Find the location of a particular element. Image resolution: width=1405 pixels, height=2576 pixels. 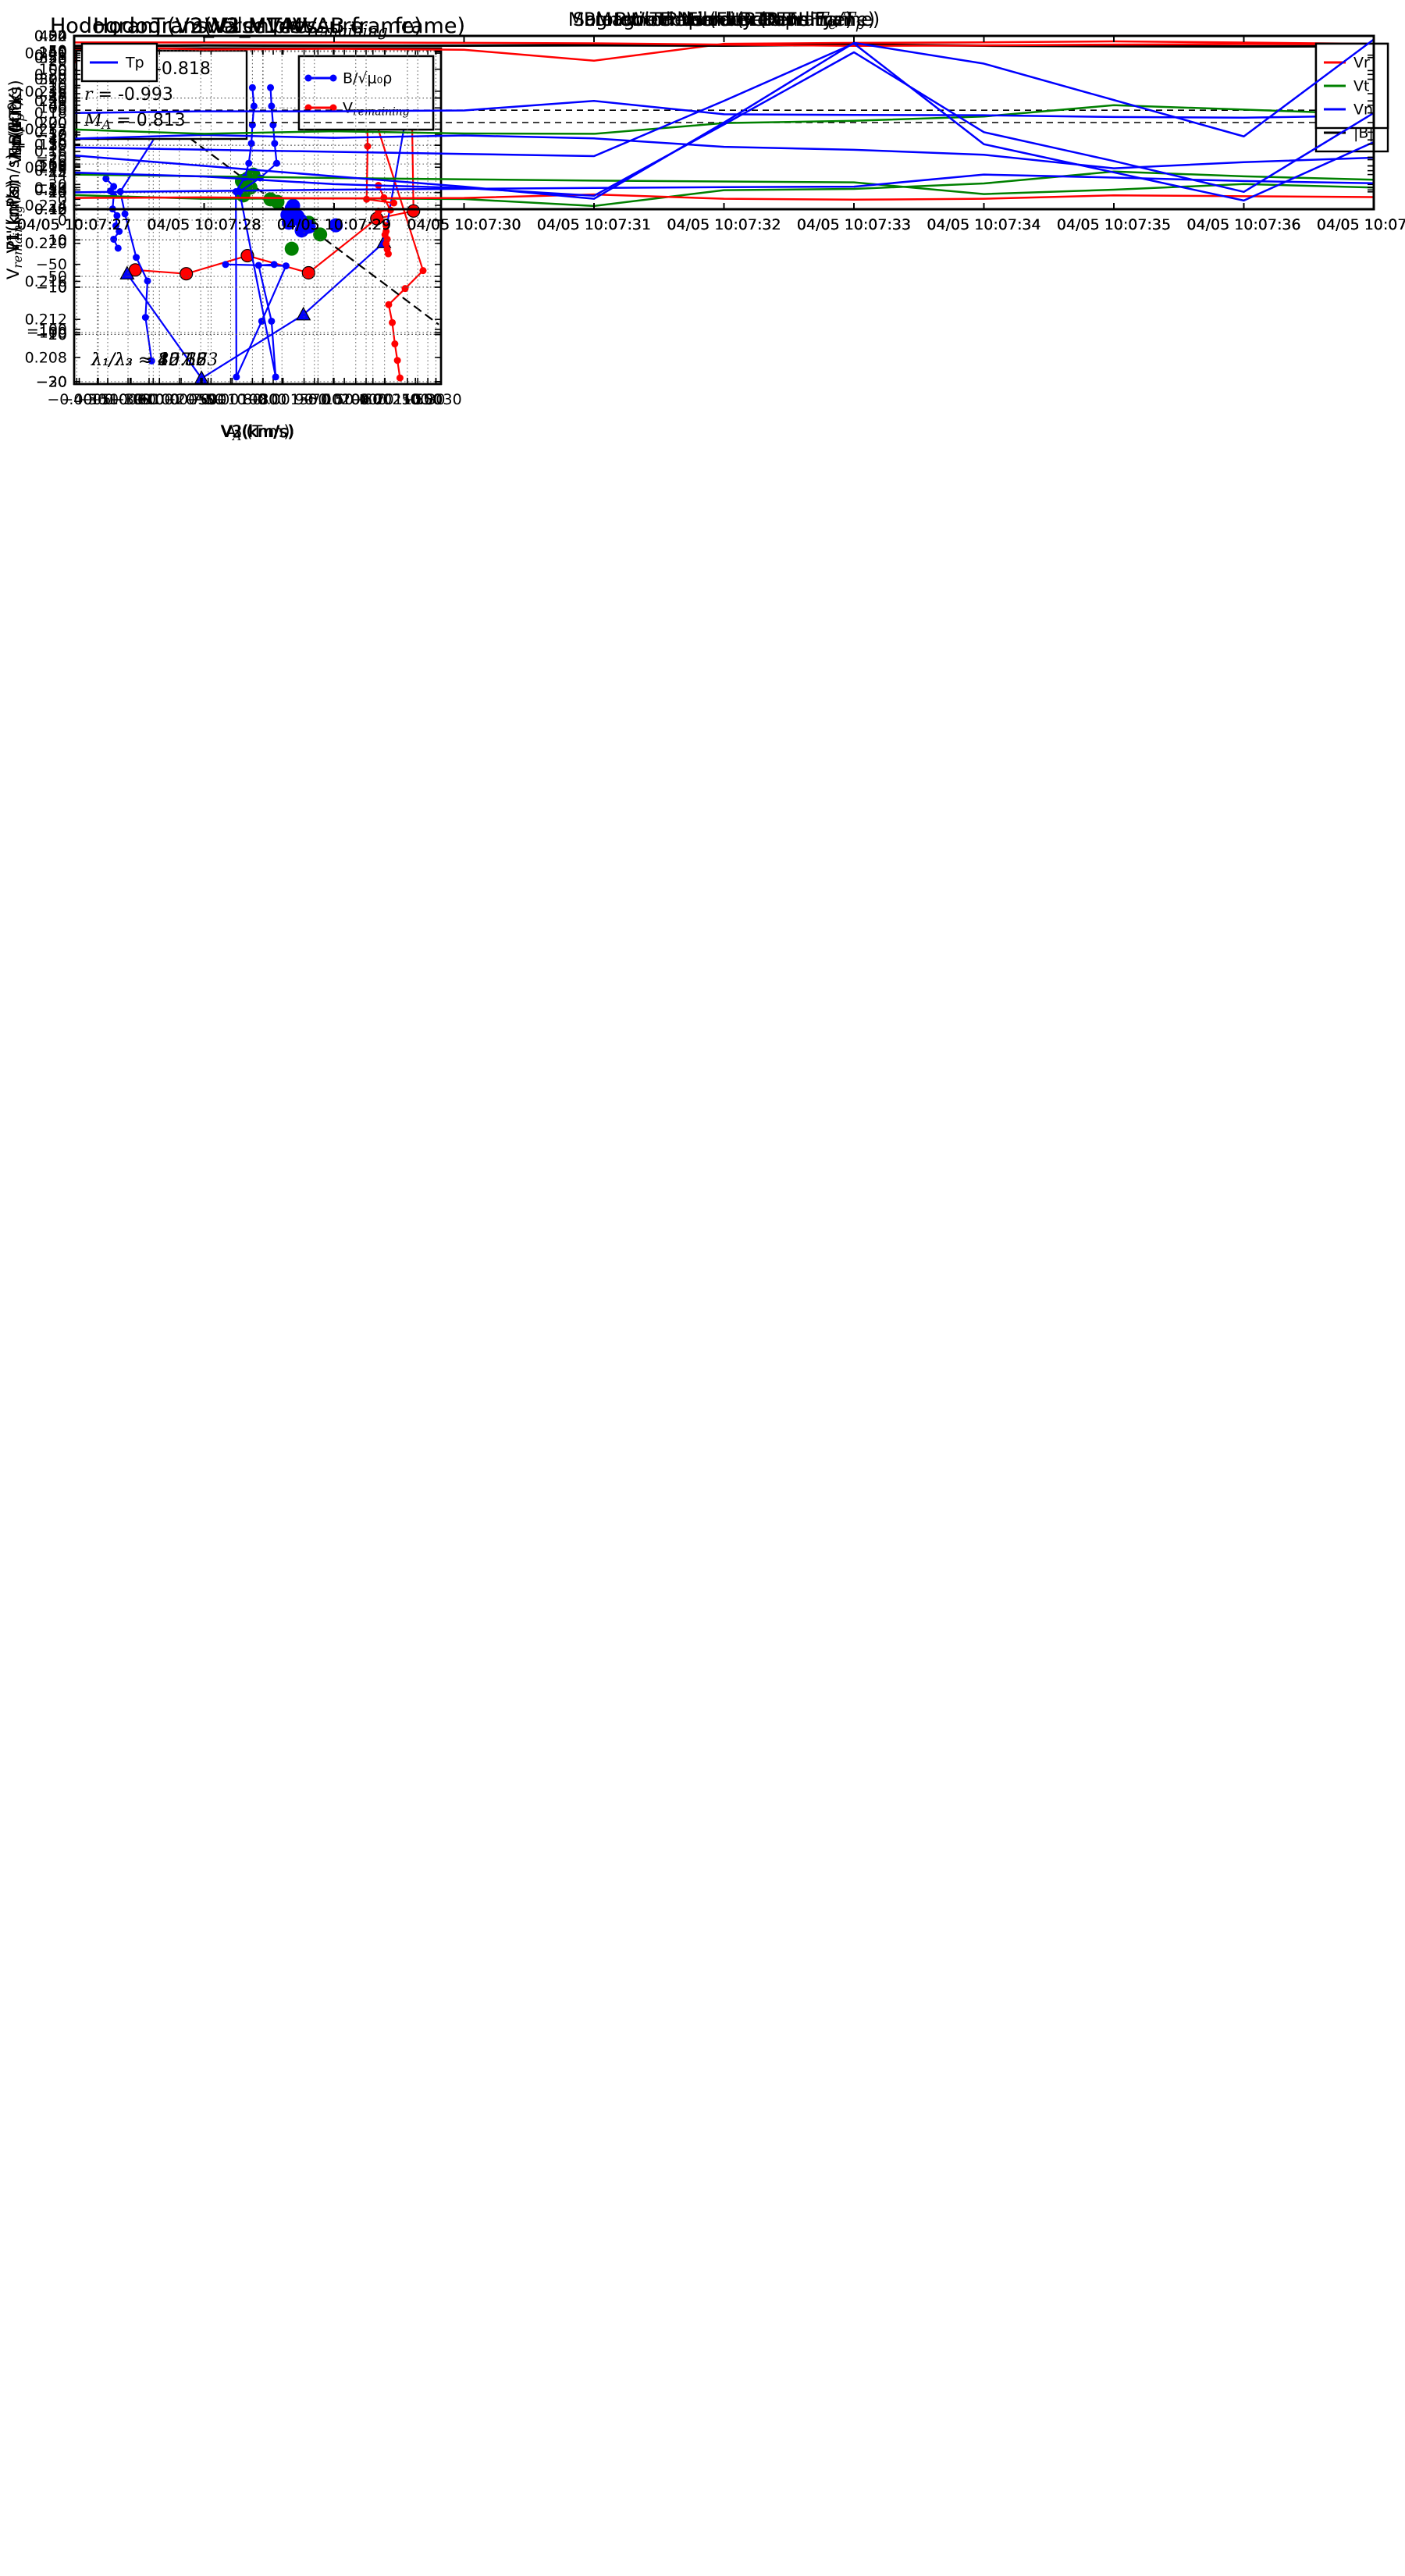

svg-text: 04/05 10:07:30 is located at coordinates (464, 225).